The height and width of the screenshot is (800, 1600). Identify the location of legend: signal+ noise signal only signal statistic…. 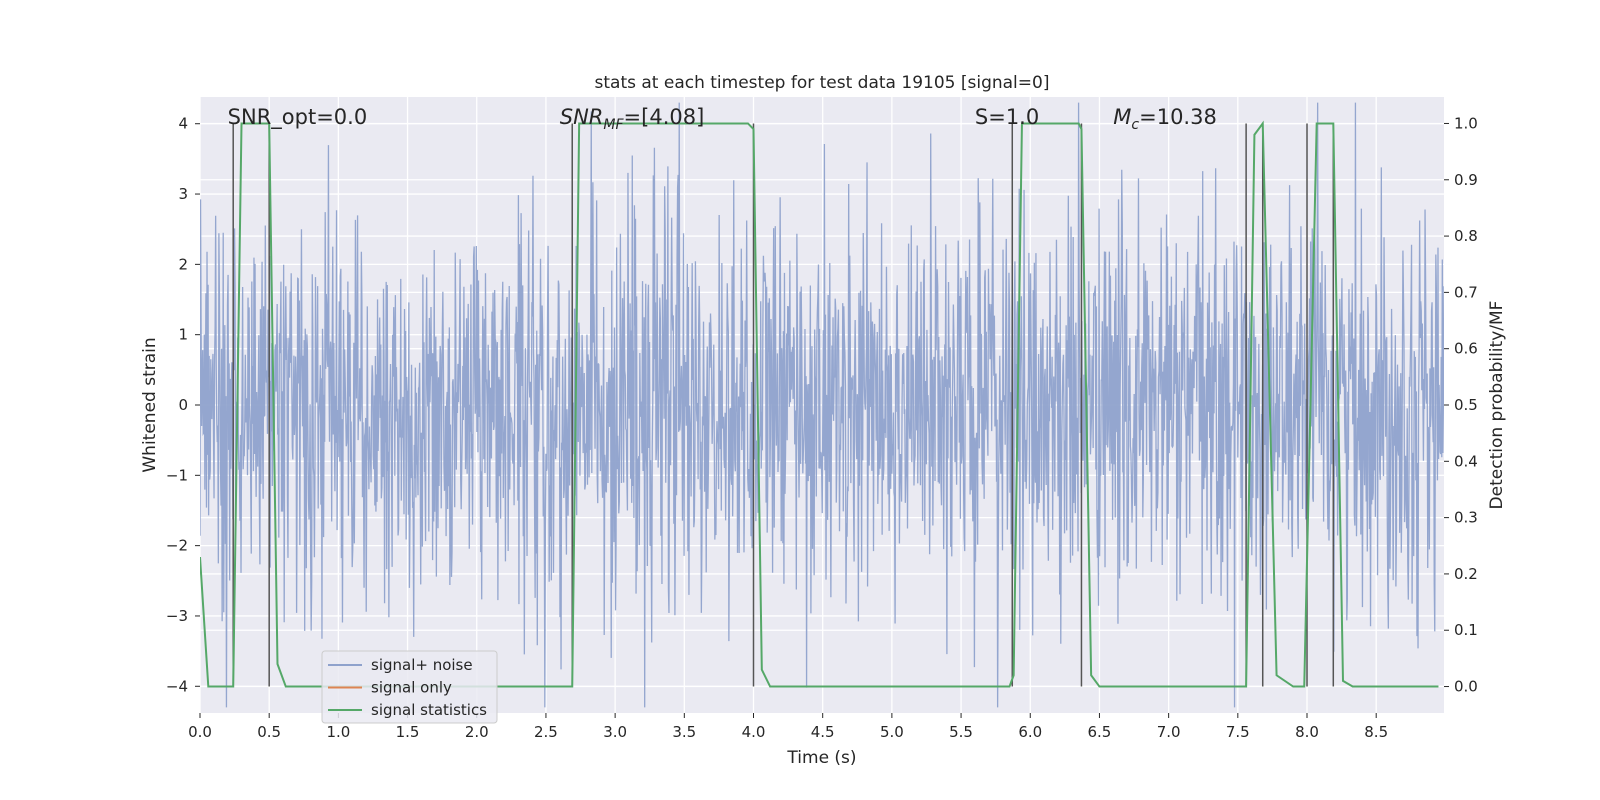
(409, 687).